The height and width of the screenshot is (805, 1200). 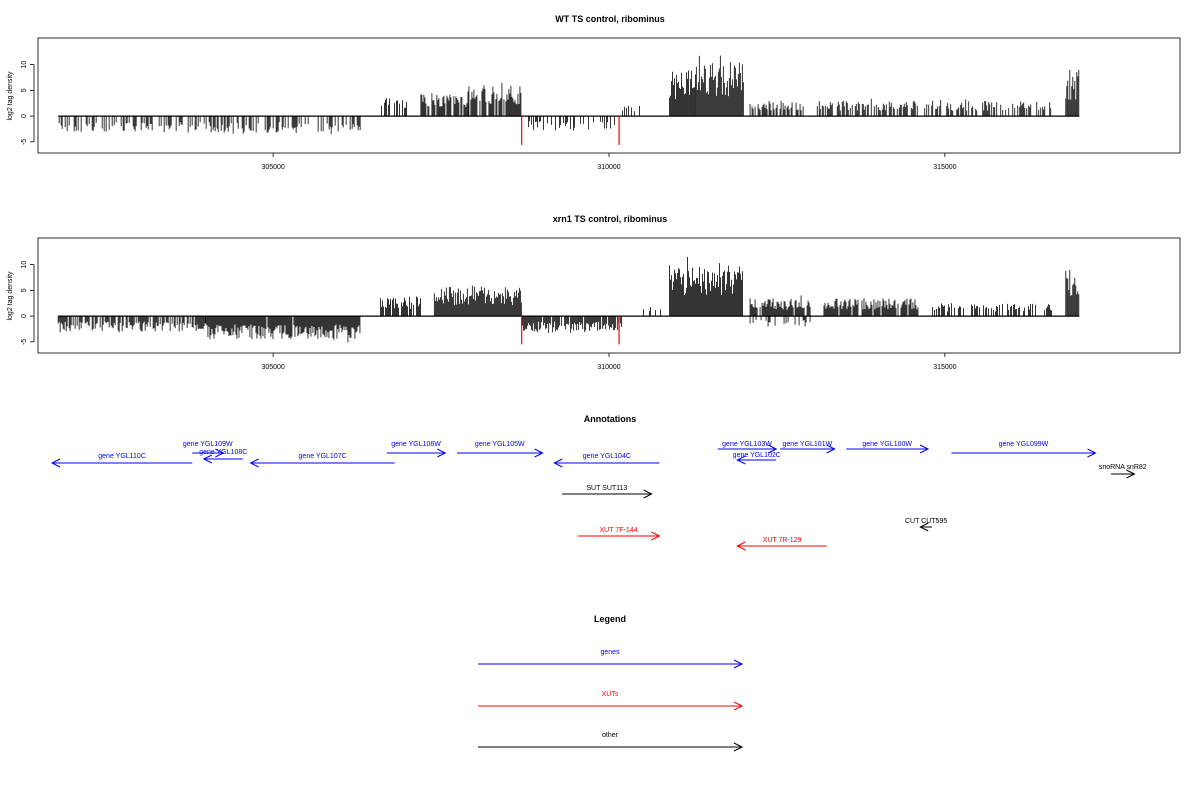 I want to click on legend-items: genes XUTs other, so click(x=611, y=700).